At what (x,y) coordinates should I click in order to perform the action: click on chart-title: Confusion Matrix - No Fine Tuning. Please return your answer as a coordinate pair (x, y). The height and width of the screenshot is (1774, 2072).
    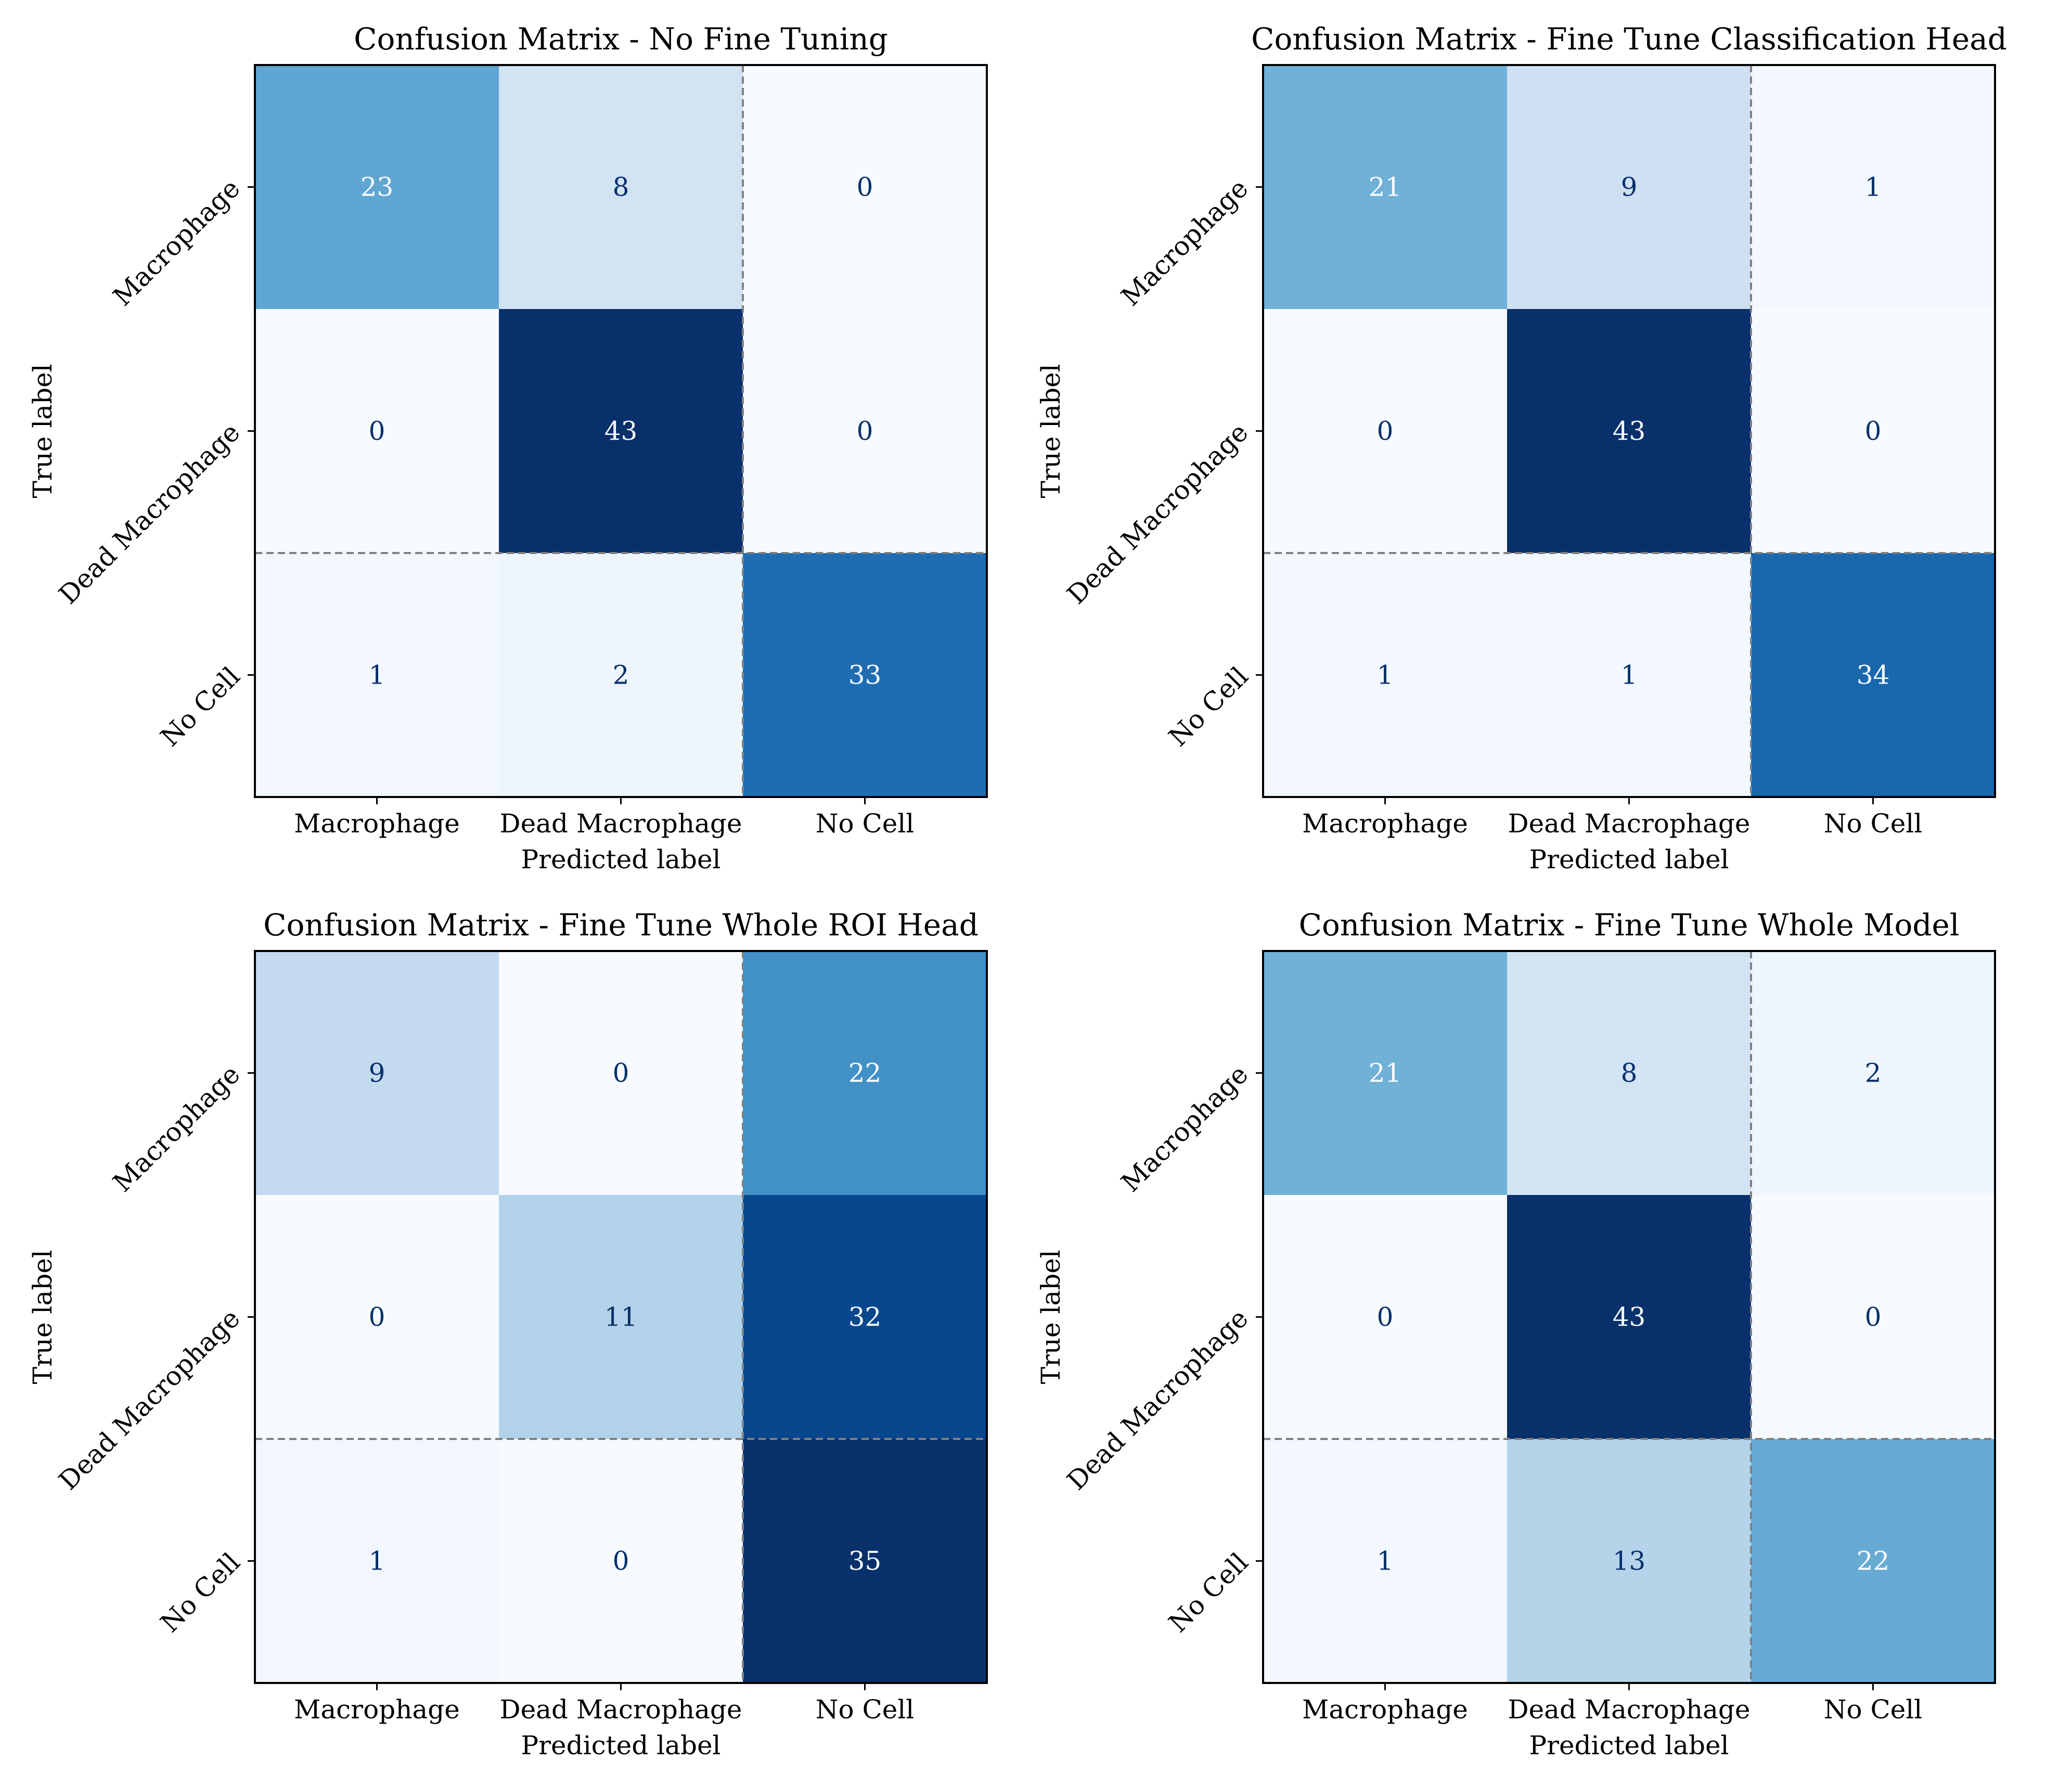
    Looking at the image, I should click on (621, 39).